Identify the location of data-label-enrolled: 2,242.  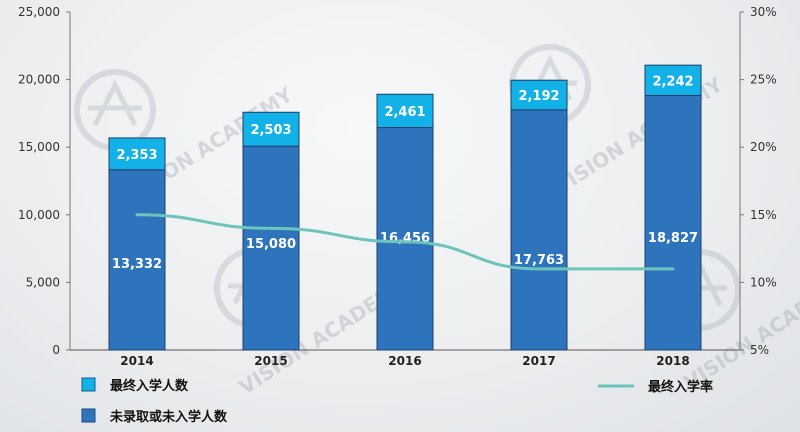
(672, 81).